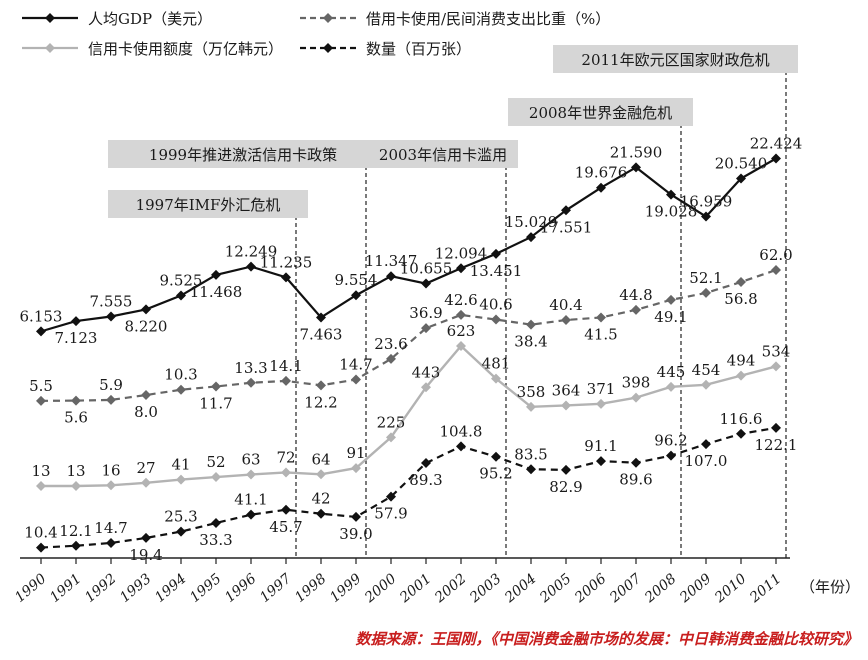 The image size is (868, 660). I want to click on series-1-label-1995: 11.7, so click(215, 403).